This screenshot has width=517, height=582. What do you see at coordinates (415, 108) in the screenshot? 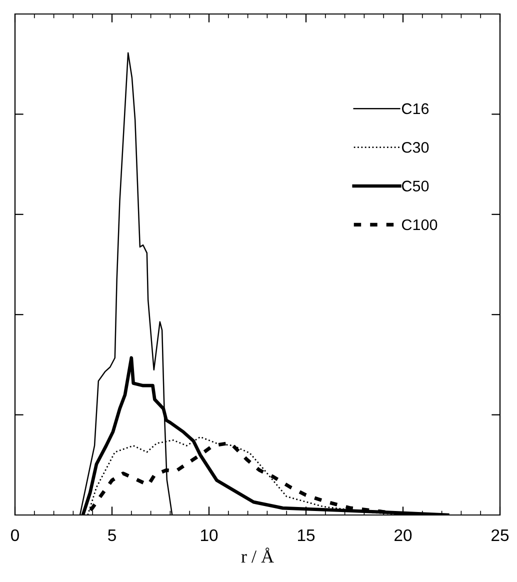
I see `legend-label: C16` at bounding box center [415, 108].